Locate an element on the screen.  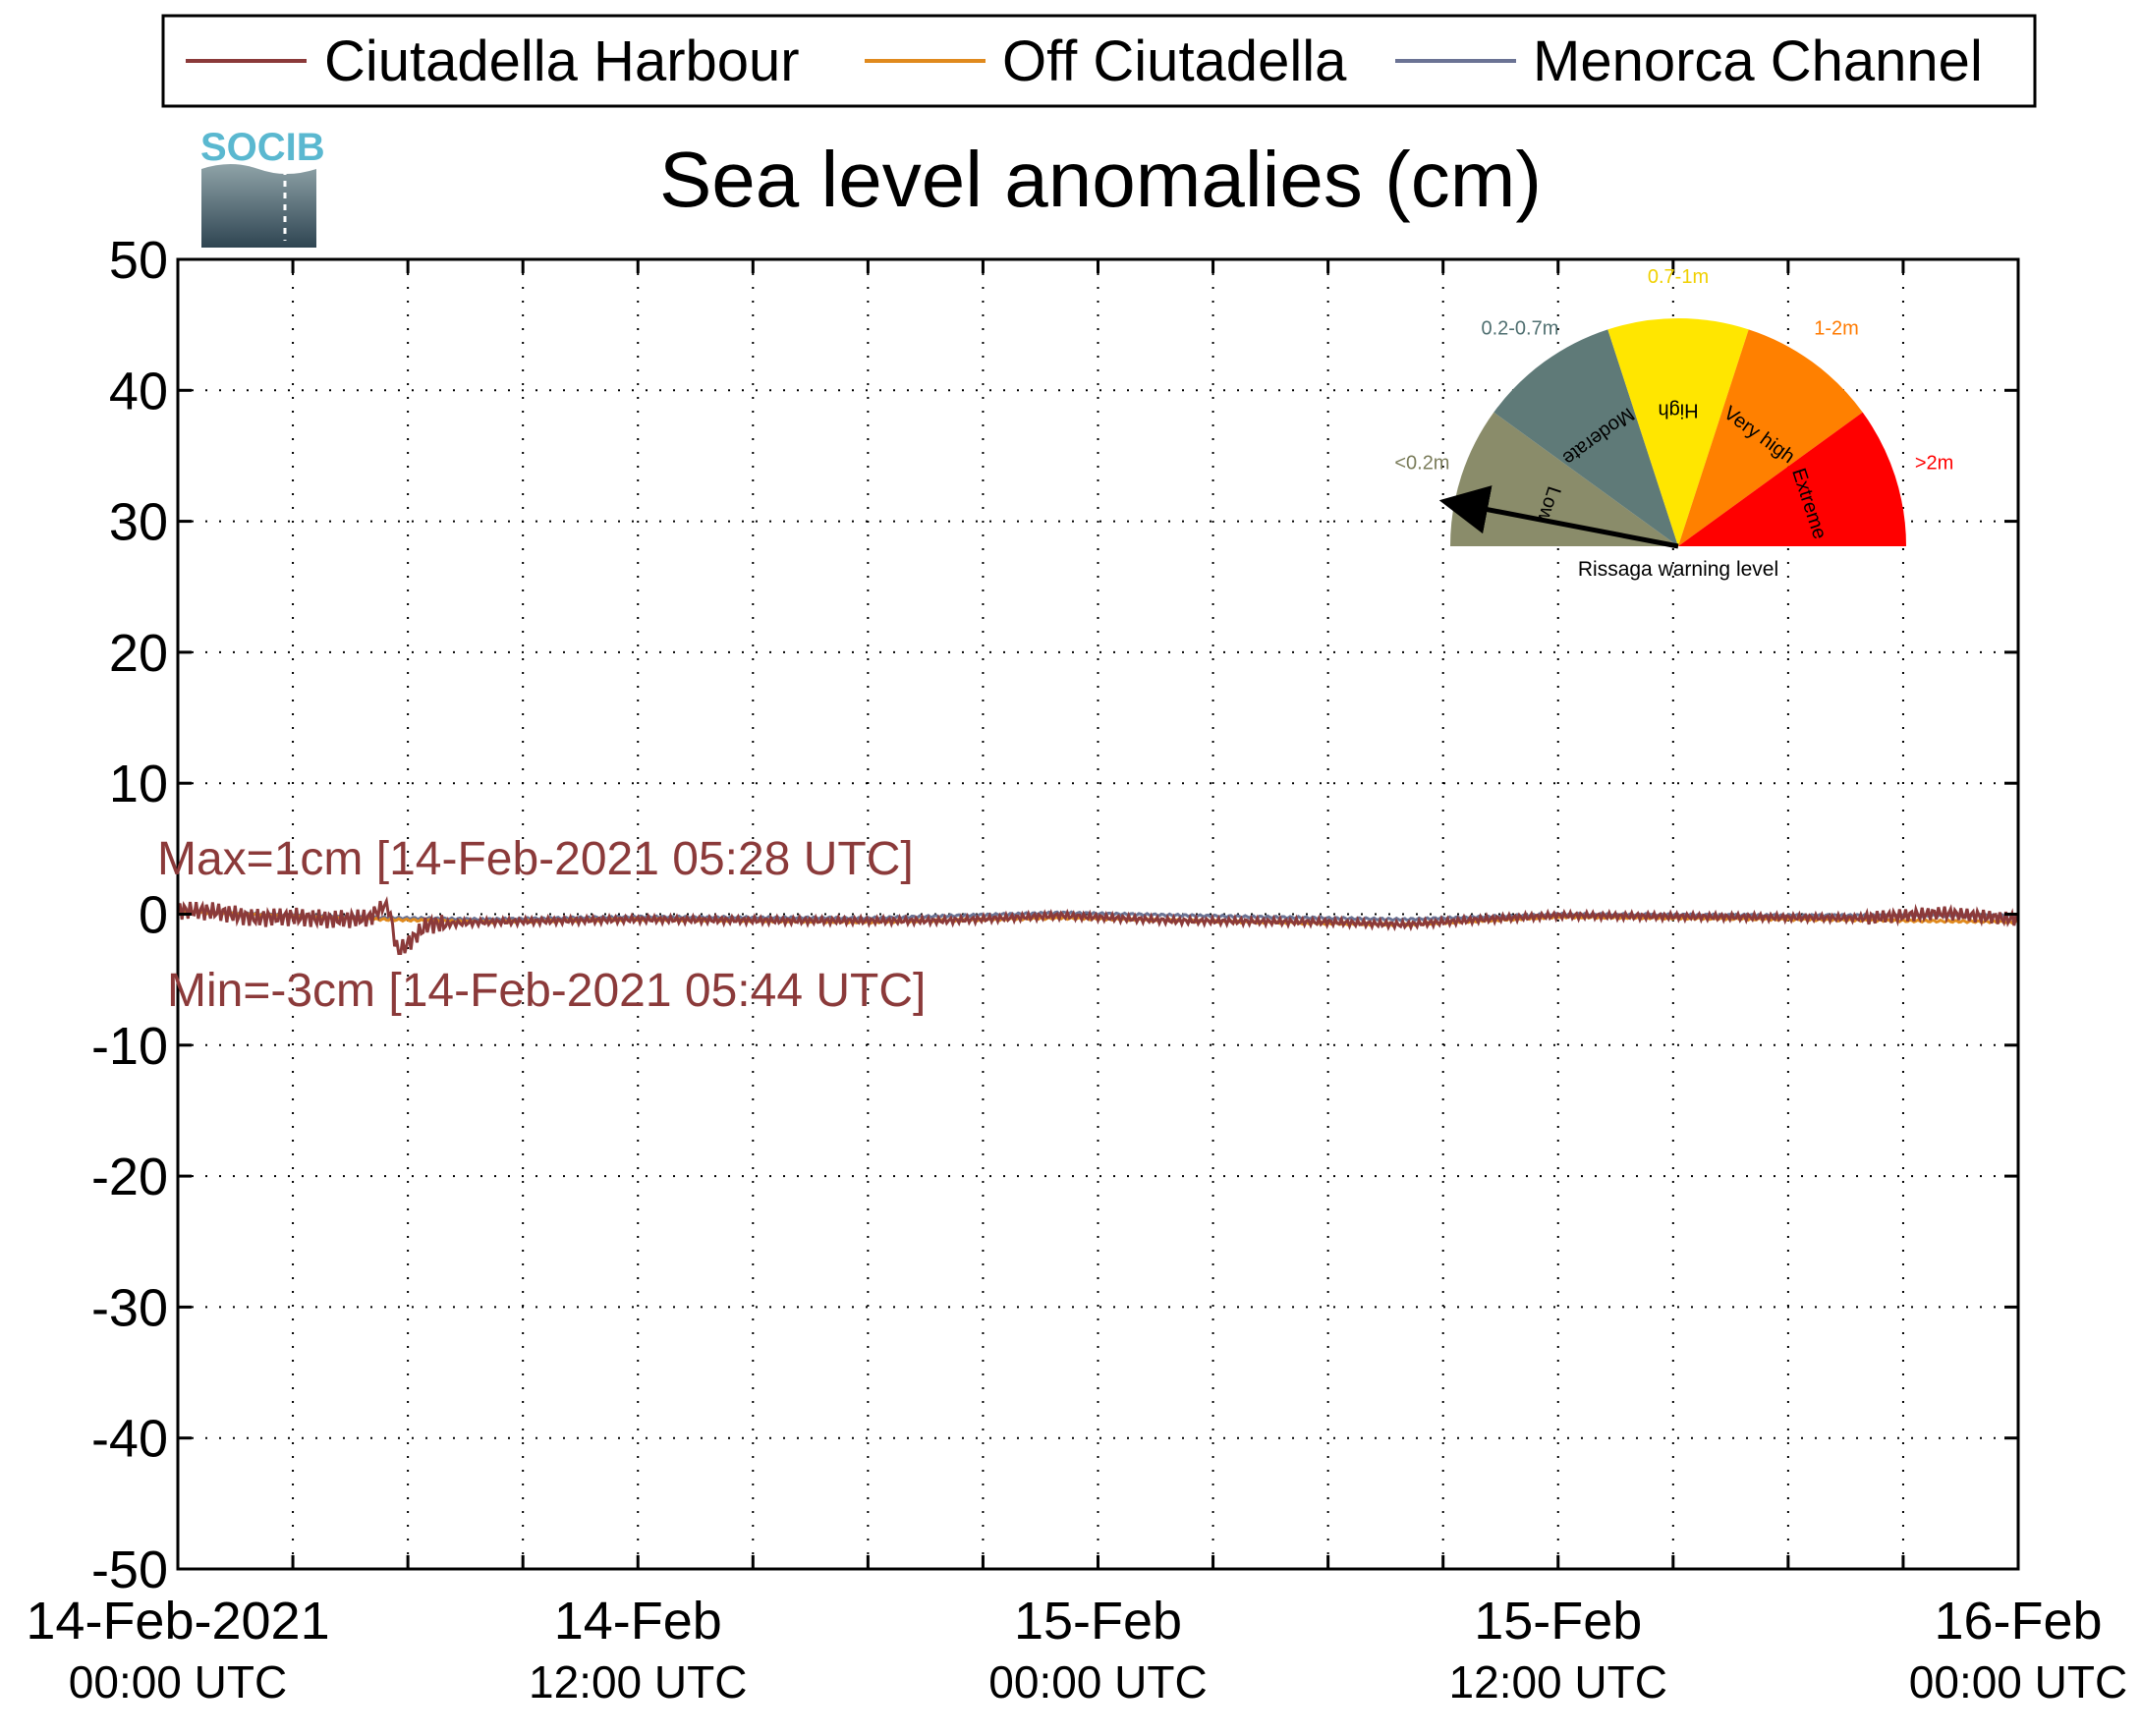
socib-logo-wave is located at coordinates (258, 206).